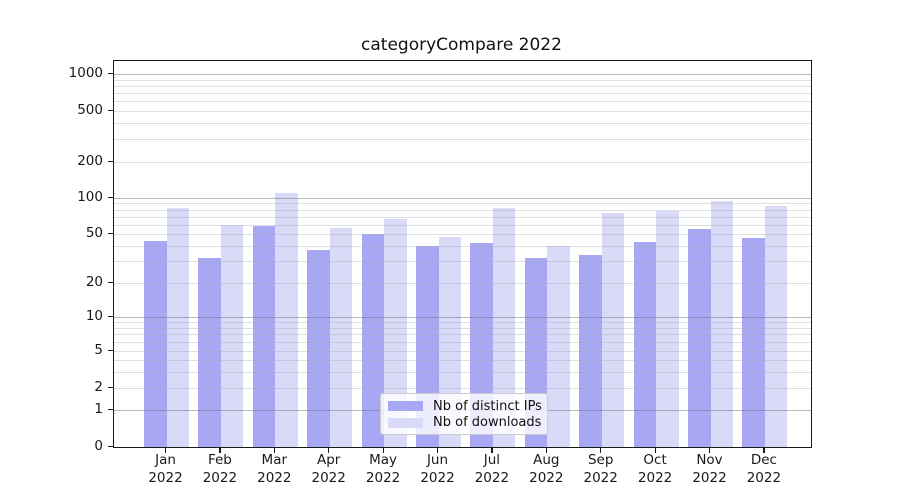 The height and width of the screenshot is (500, 900). I want to click on y-tick-label: 1000, so click(85, 72).